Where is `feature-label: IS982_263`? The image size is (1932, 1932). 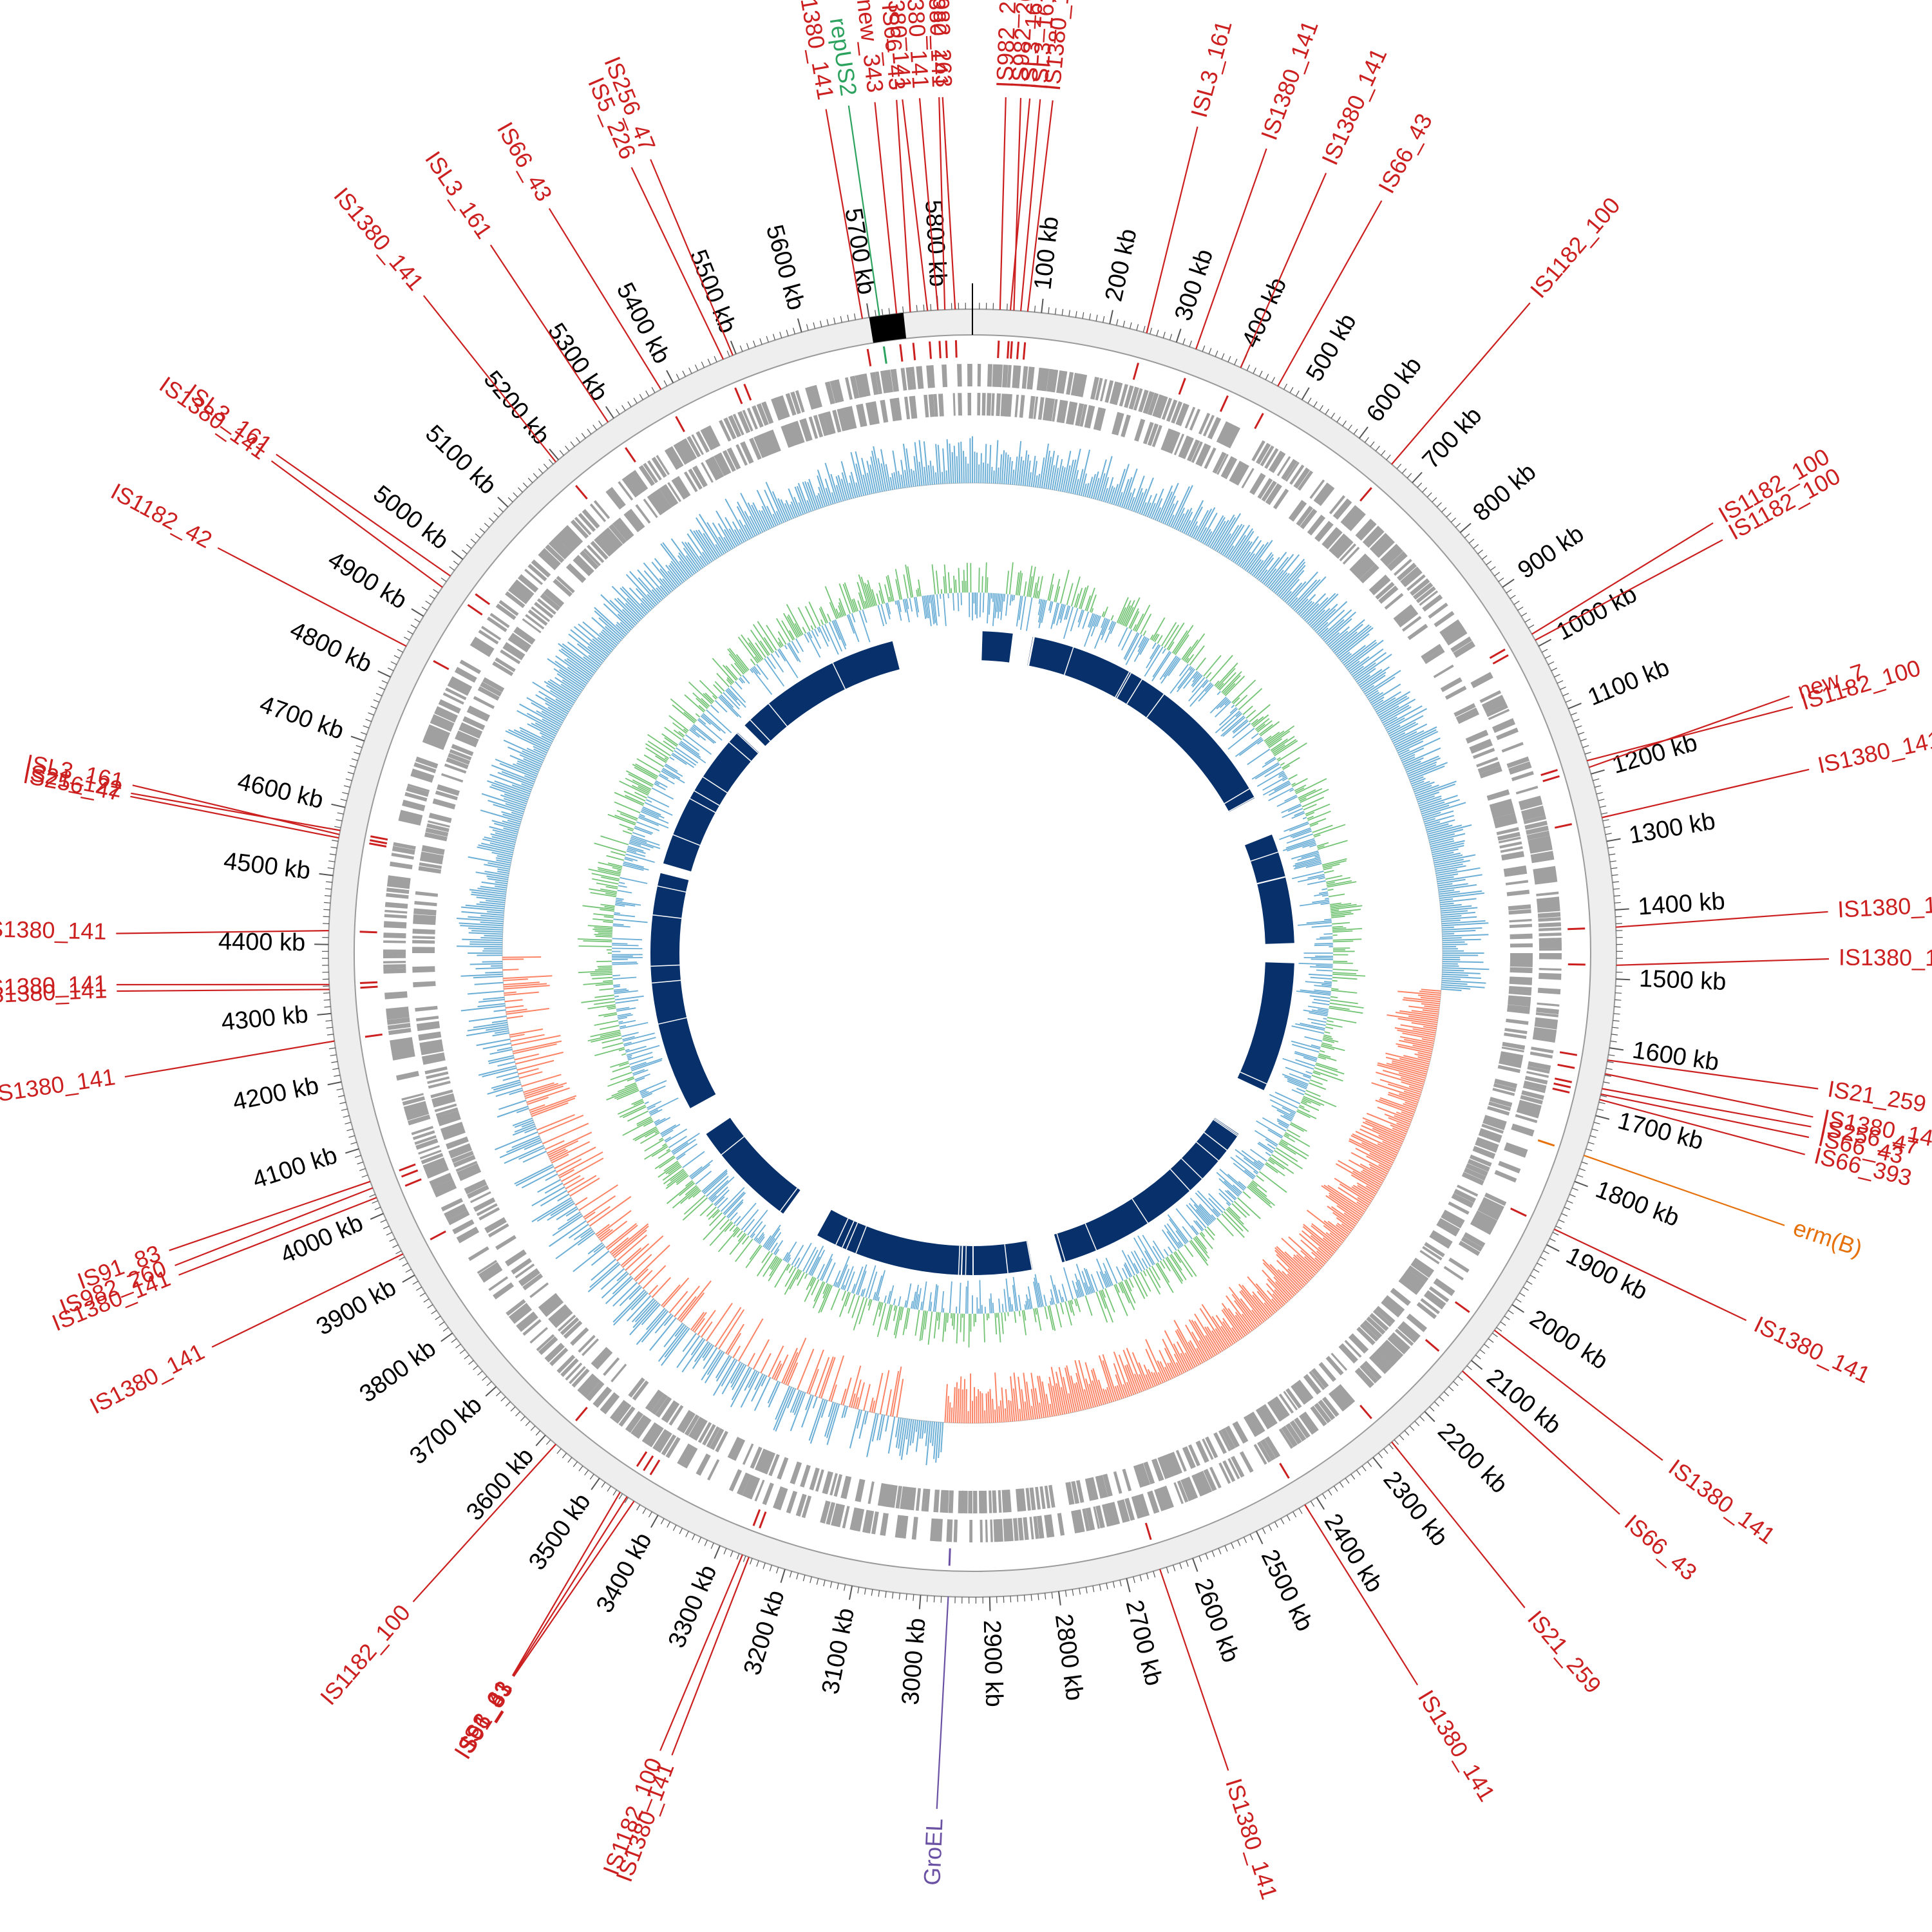
feature-label: IS982_263 is located at coordinates (1007, 44).